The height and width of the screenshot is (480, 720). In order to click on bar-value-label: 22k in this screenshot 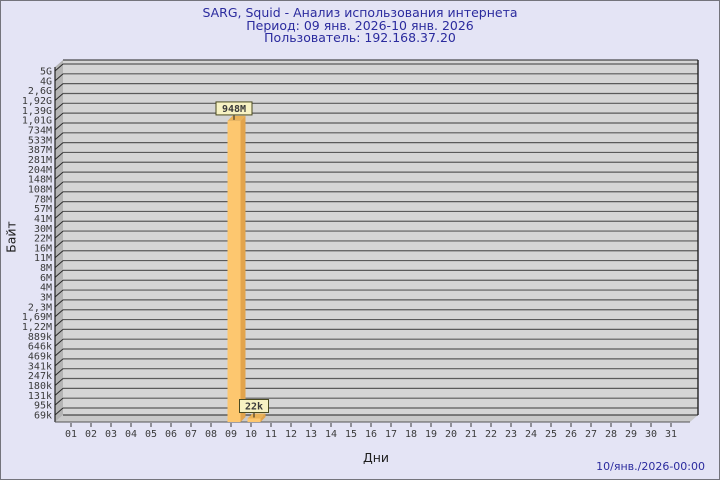, I will do `click(254, 407)`.